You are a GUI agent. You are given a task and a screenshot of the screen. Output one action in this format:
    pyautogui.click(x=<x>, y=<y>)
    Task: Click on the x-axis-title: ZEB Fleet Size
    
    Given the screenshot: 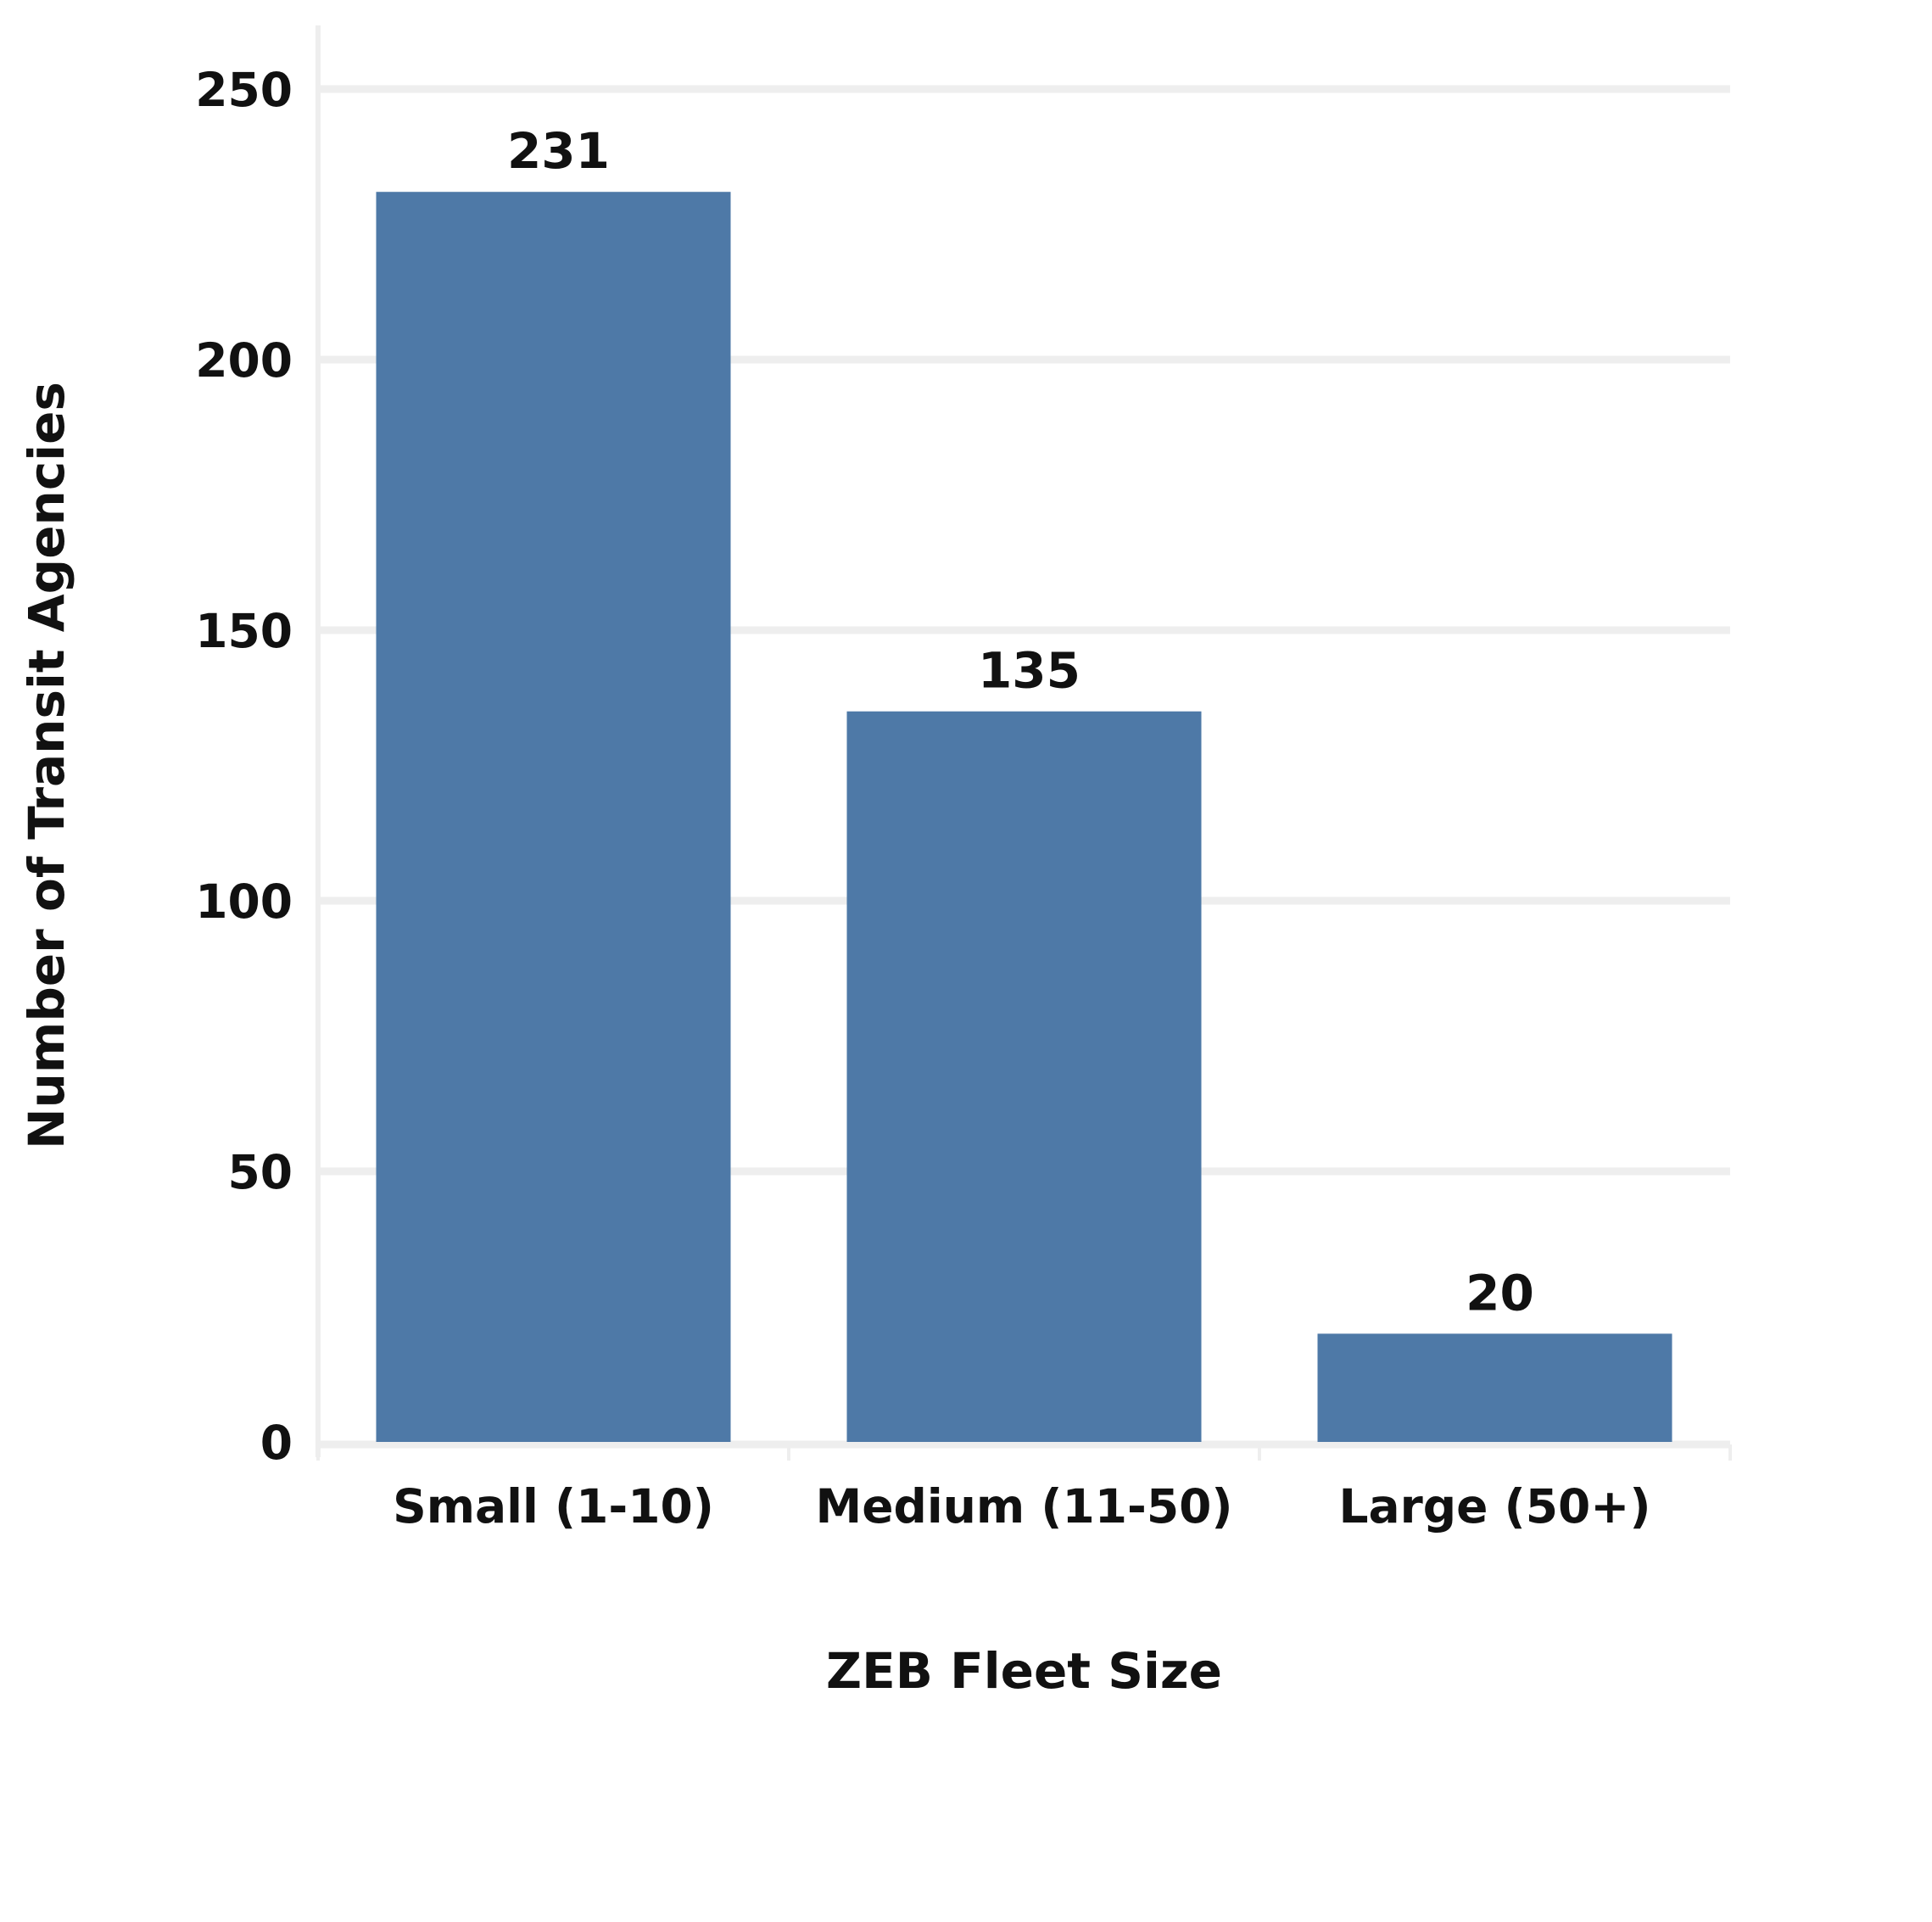 What is the action you would take?
    pyautogui.click(x=1024, y=1671)
    